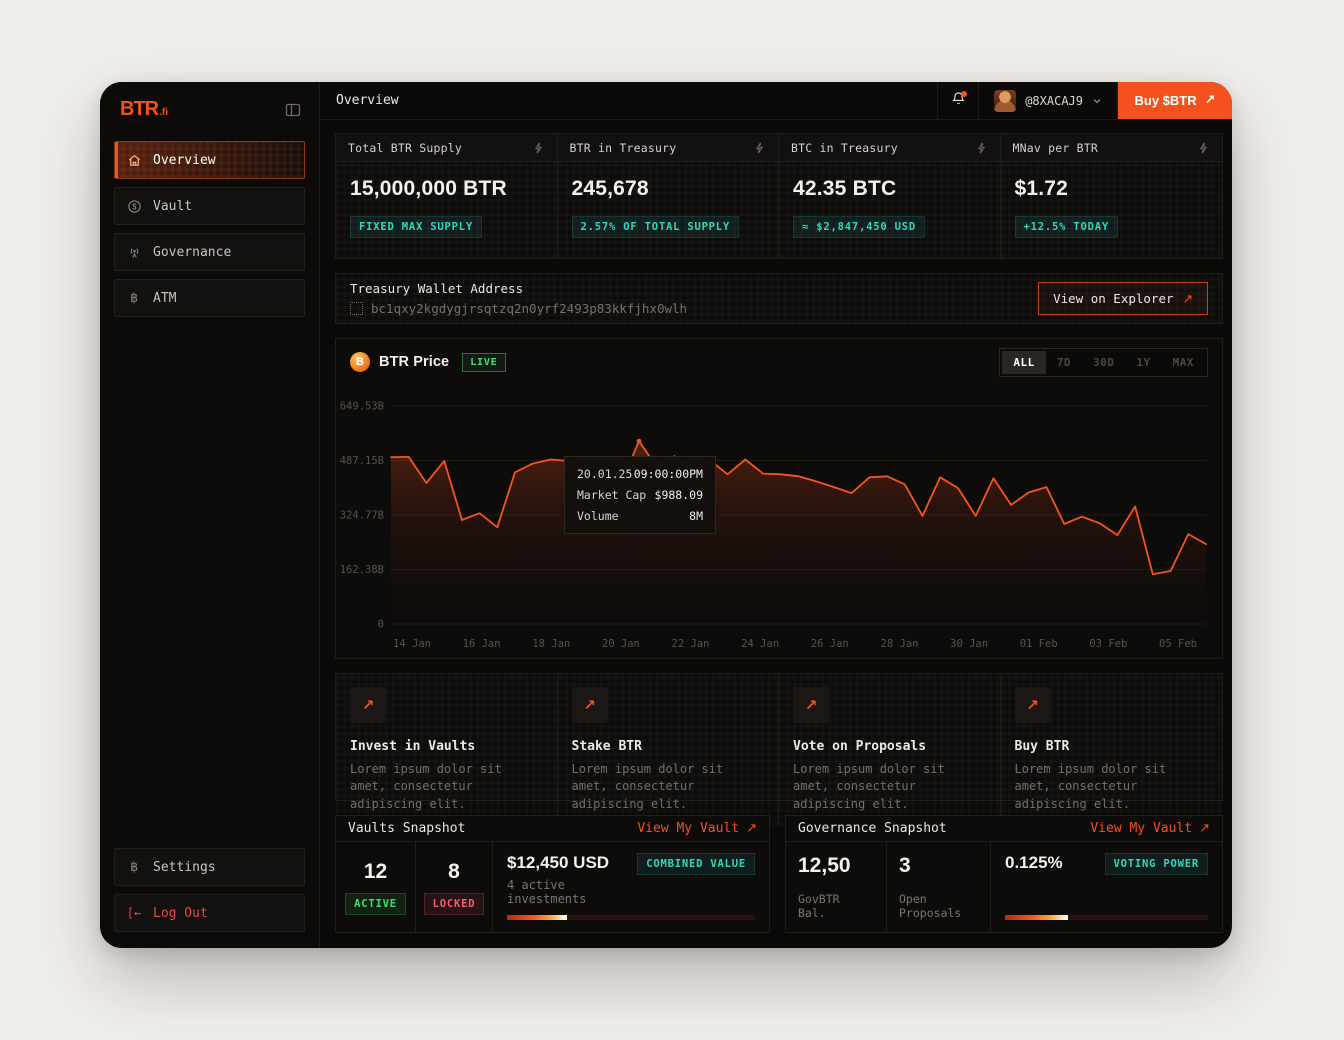  I want to click on stat-label: BTR in Treasury, so click(623, 147).